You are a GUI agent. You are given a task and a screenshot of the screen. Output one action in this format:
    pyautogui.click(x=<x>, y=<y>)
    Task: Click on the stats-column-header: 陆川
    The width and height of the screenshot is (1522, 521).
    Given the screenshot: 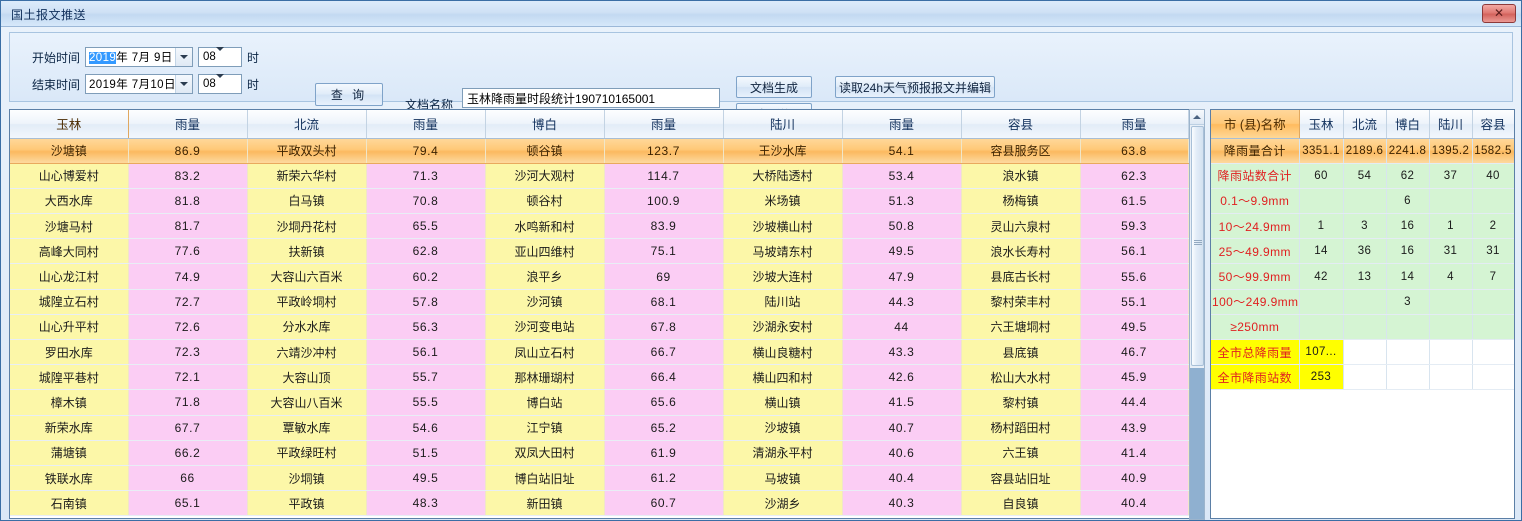 What is the action you would take?
    pyautogui.click(x=1451, y=124)
    